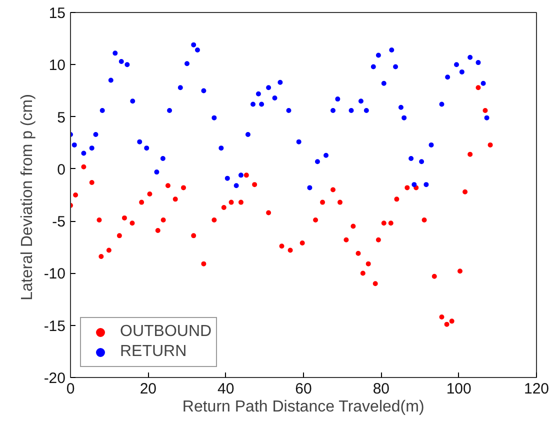  Describe the element at coordinates (303, 407) in the screenshot. I see `x-axis-title: Return Path Distance Traveled(m)` at that location.